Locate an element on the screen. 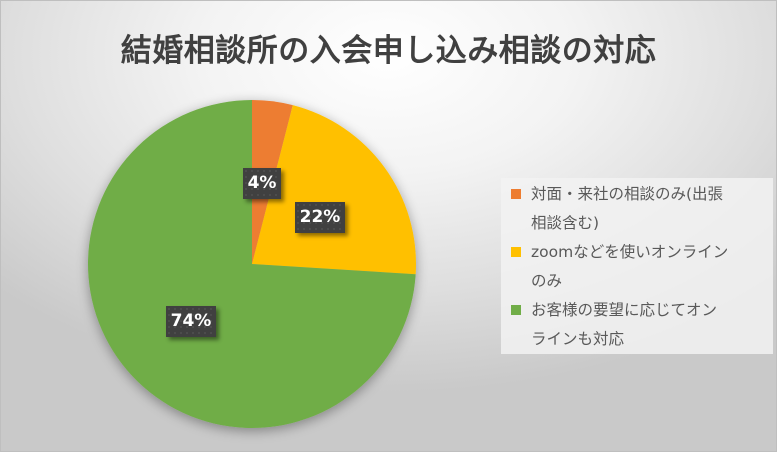 This screenshot has height=452, width=777. legend-swatch-yellow is located at coordinates (516, 252).